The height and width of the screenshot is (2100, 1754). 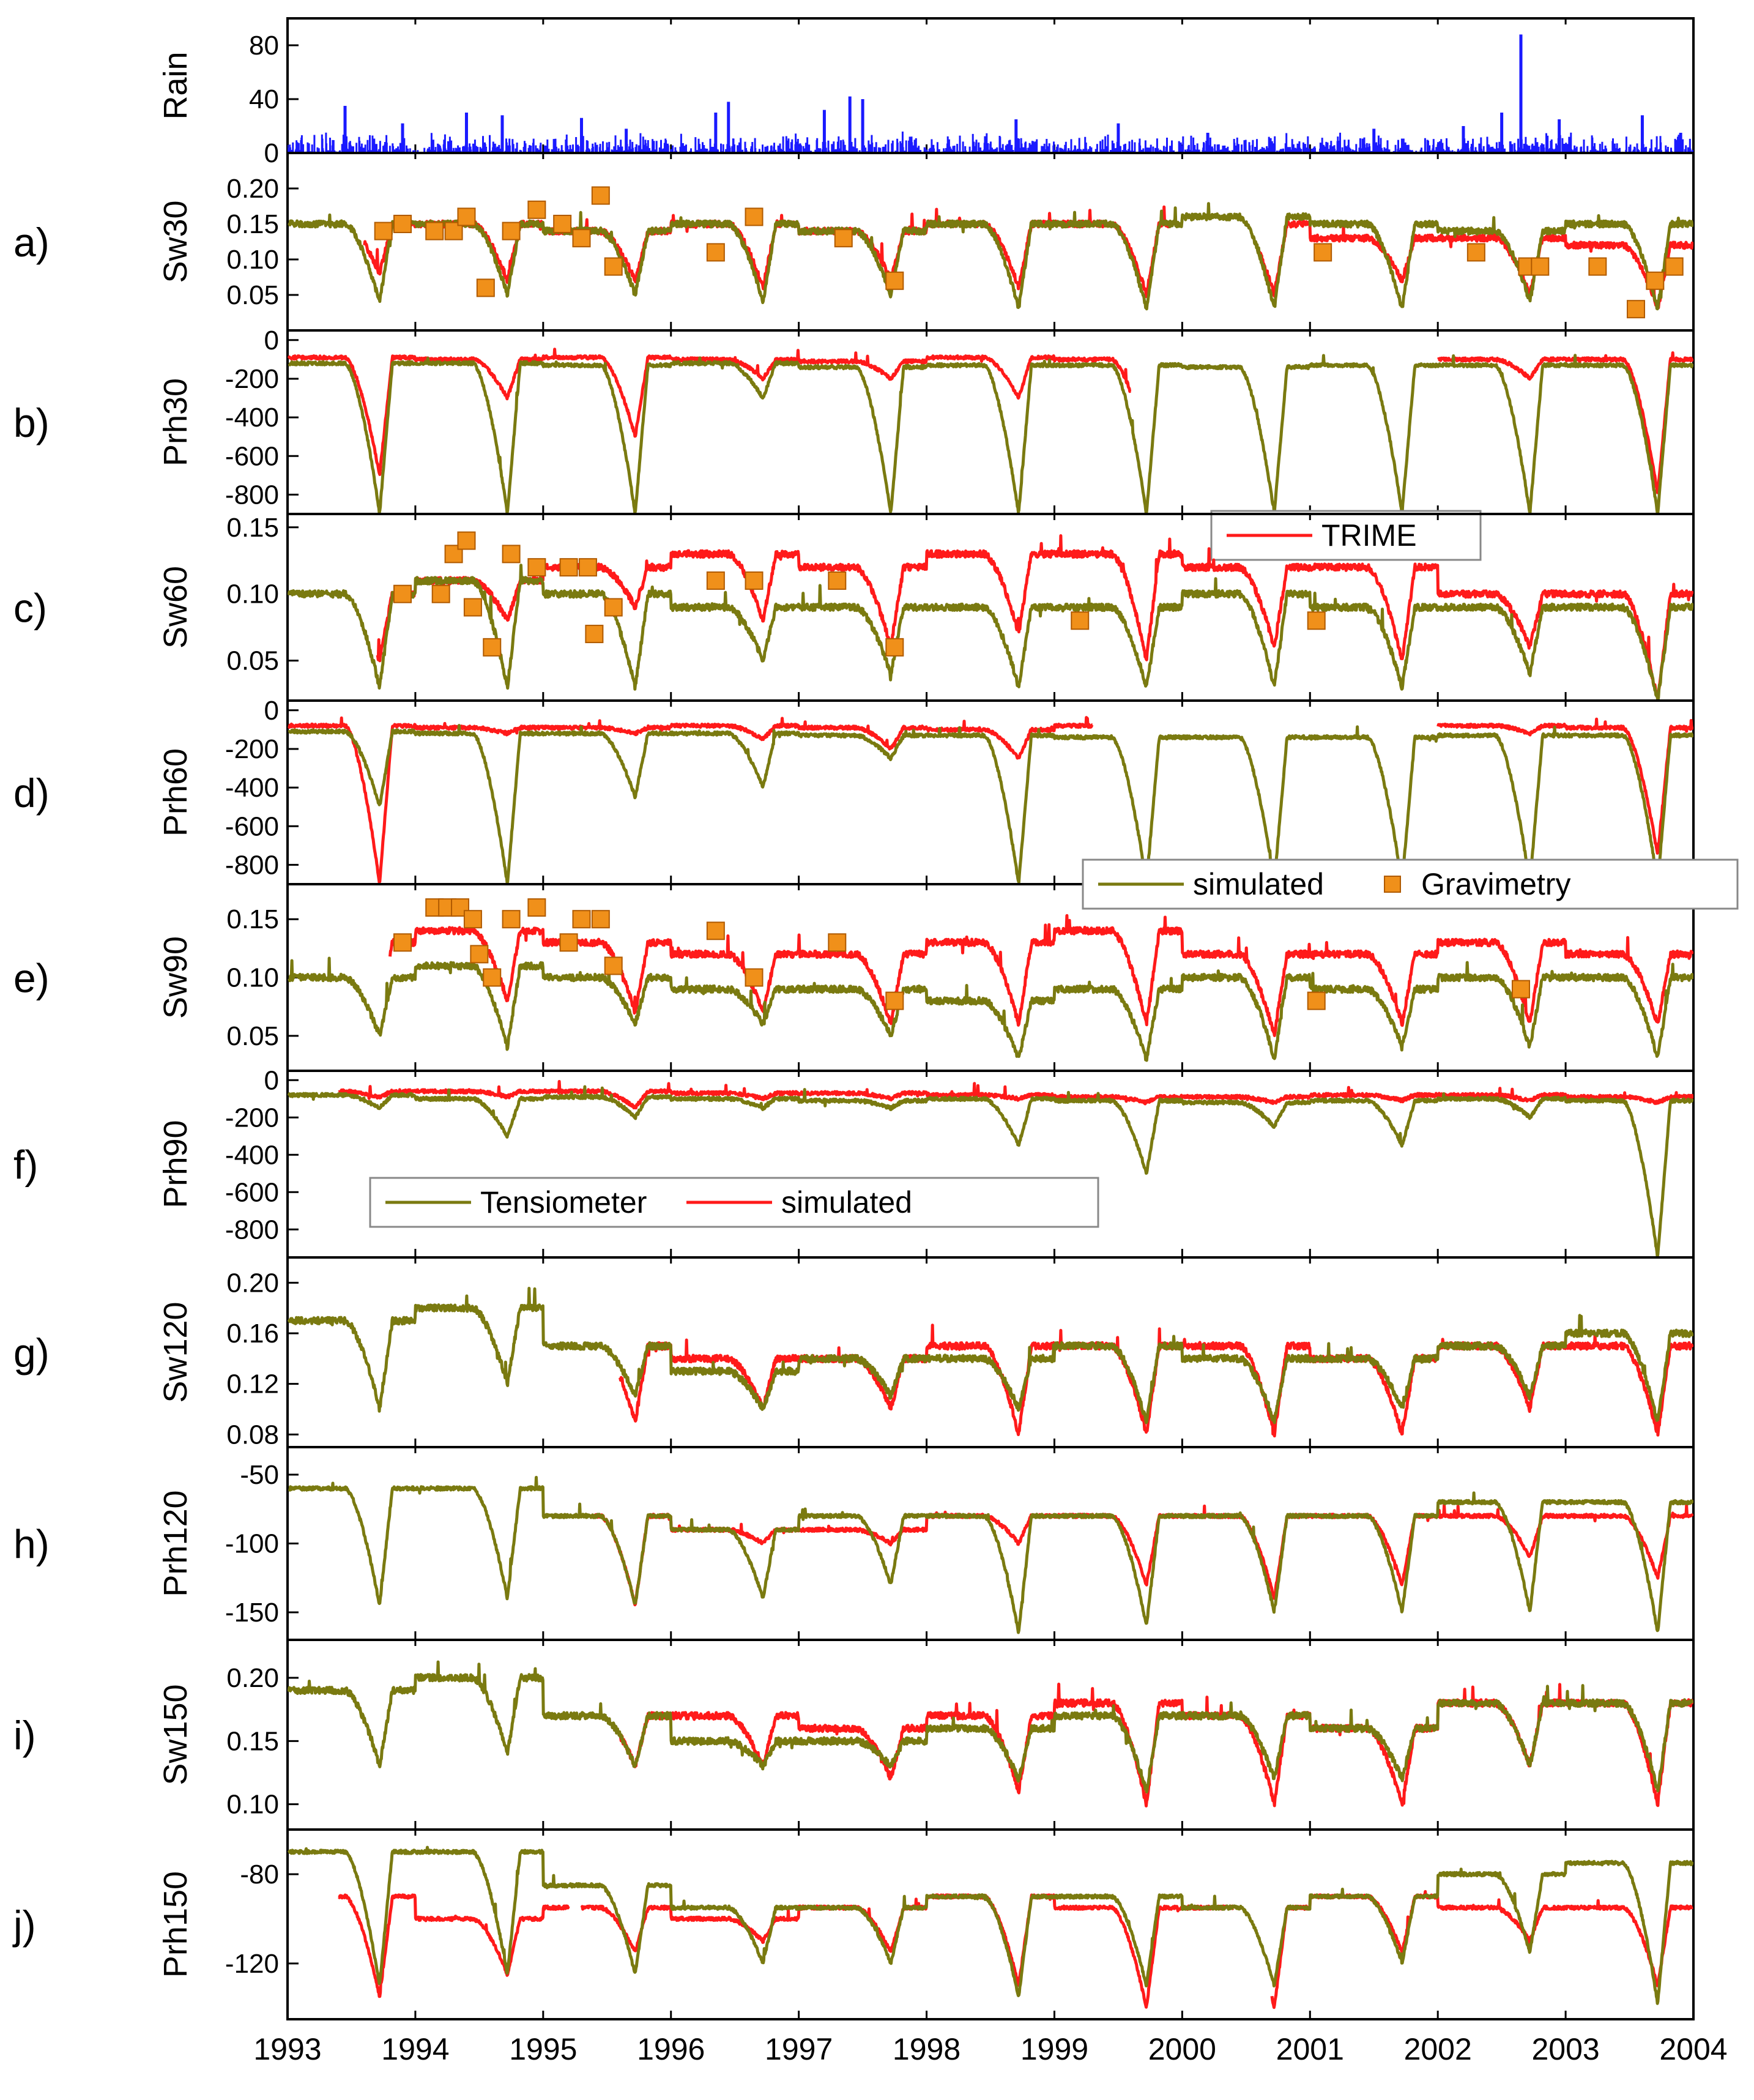 What do you see at coordinates (175, 1543) in the screenshot?
I see `panel-h-ylabel: Prh120` at bounding box center [175, 1543].